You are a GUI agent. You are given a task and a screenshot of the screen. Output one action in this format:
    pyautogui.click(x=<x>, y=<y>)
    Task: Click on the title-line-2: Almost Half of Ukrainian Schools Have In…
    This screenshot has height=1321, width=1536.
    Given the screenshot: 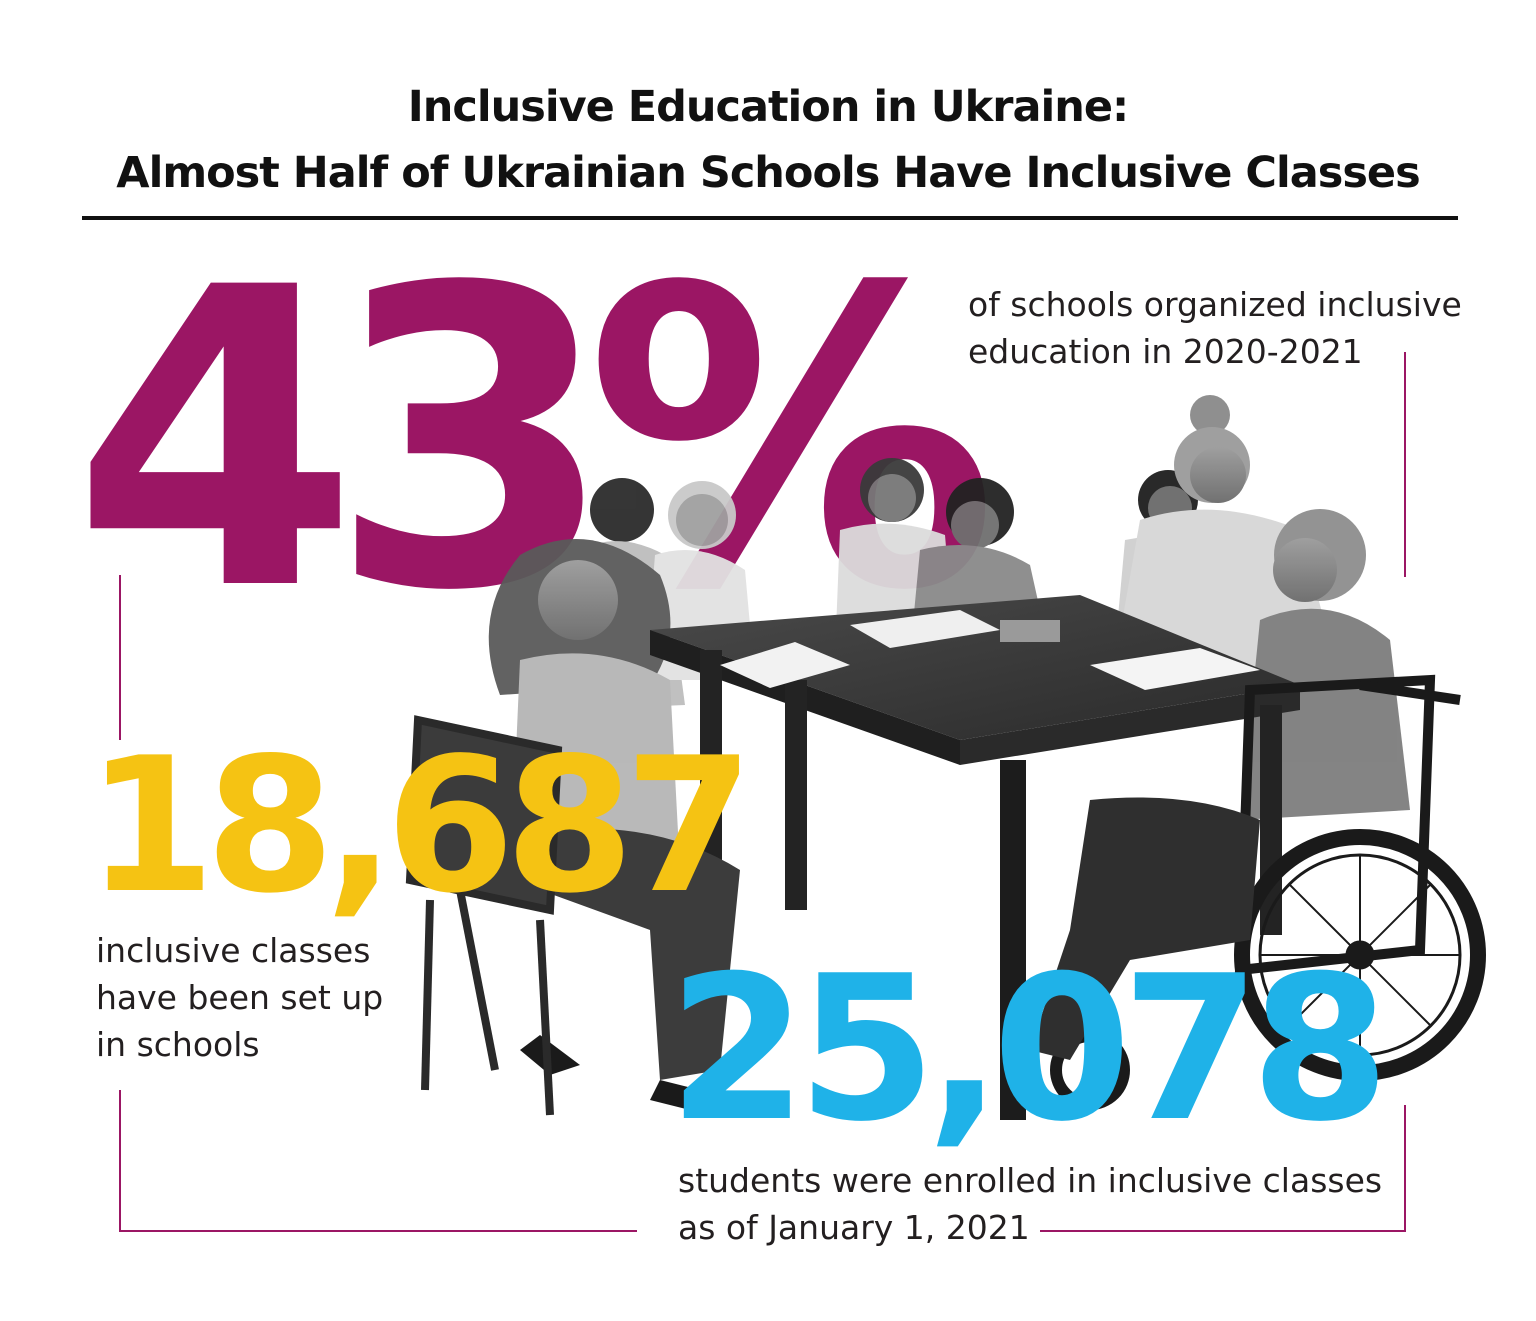 What is the action you would take?
    pyautogui.click(x=768, y=173)
    